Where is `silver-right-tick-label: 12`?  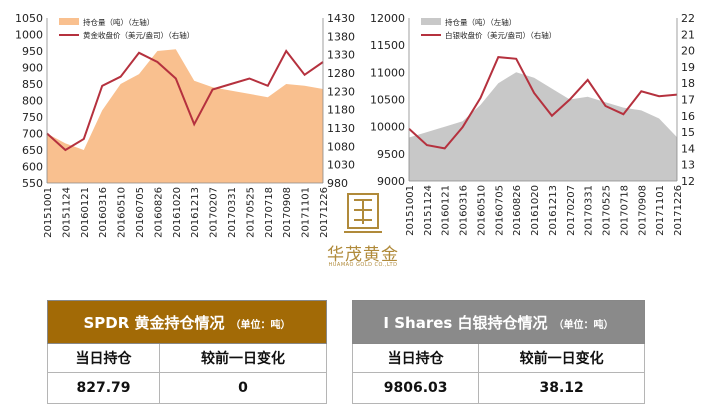 silver-right-tick-label: 12 is located at coordinates (688, 181).